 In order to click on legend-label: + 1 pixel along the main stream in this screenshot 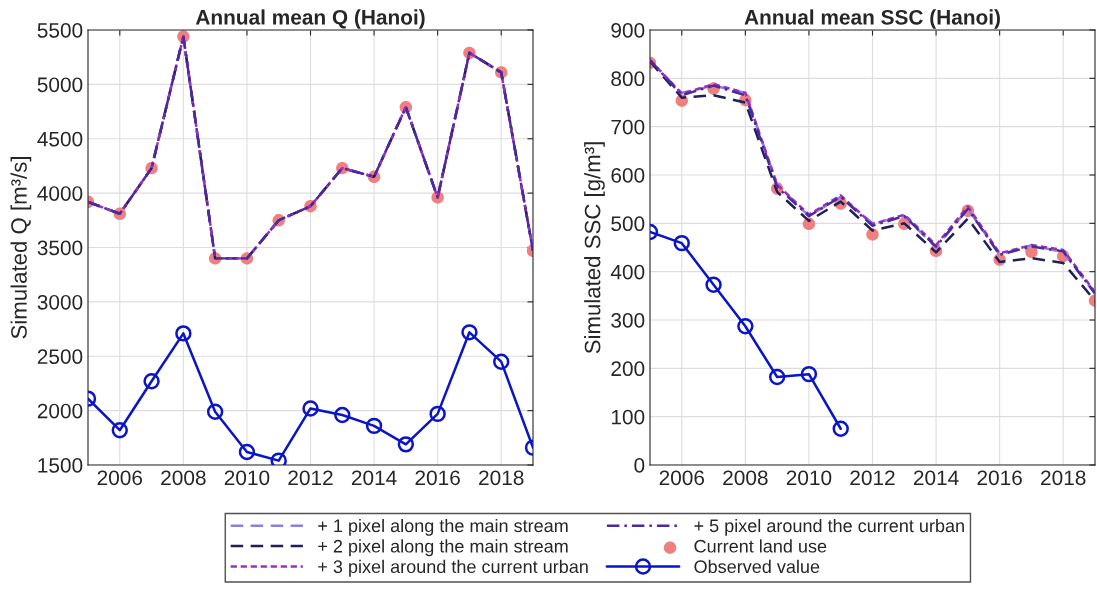, I will do `click(443, 527)`.